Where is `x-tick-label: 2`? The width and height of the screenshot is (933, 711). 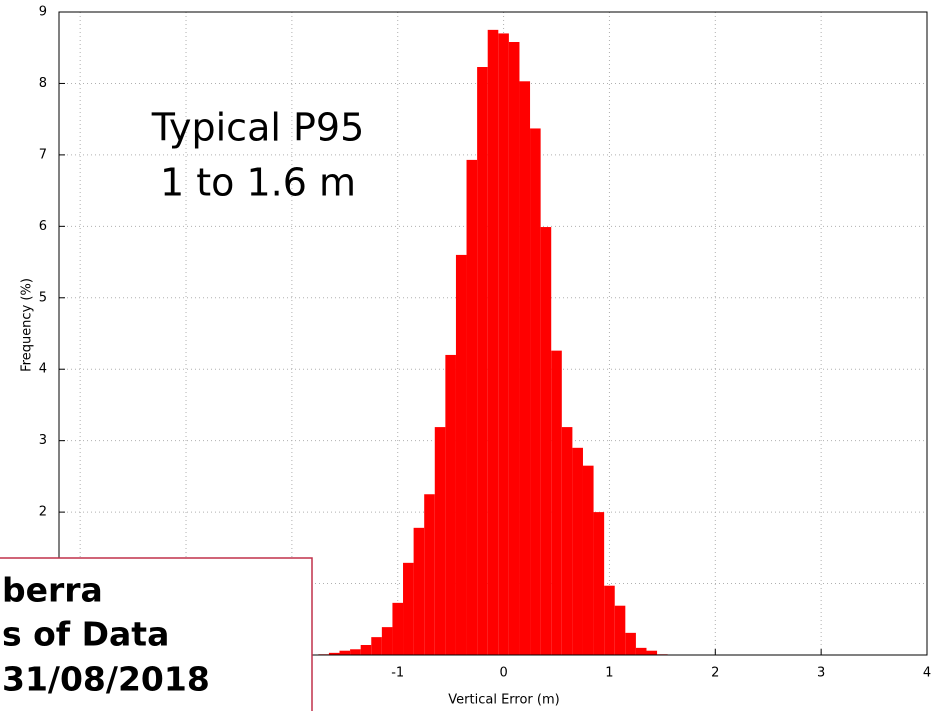 x-tick-label: 2 is located at coordinates (715, 673).